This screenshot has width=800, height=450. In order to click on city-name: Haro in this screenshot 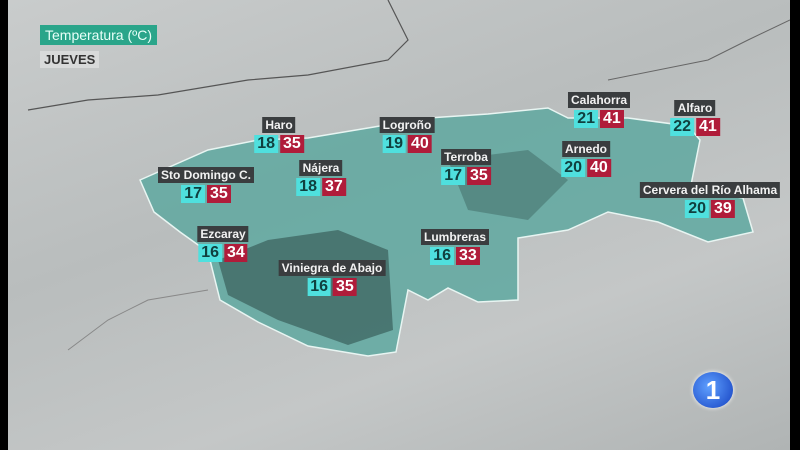, I will do `click(279, 125)`.